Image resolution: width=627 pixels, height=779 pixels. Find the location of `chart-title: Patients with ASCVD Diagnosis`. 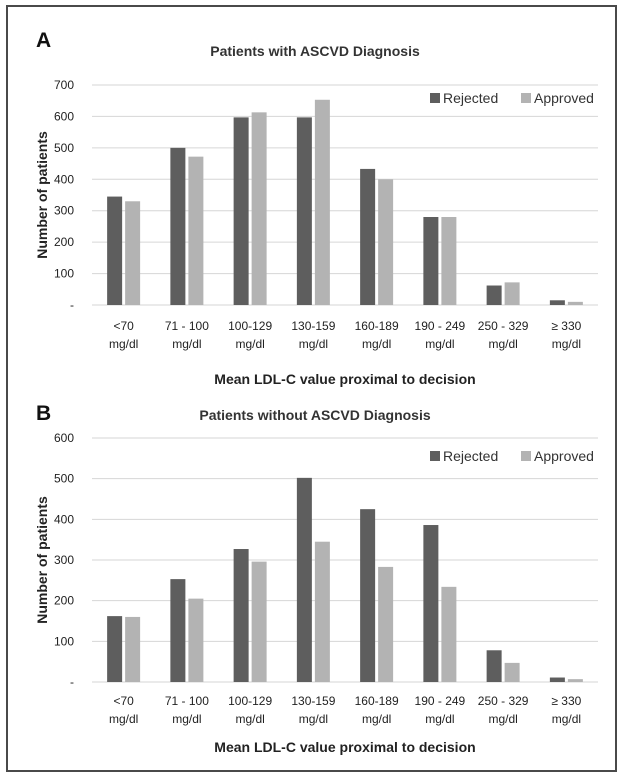

chart-title: Patients with ASCVD Diagnosis is located at coordinates (315, 51).